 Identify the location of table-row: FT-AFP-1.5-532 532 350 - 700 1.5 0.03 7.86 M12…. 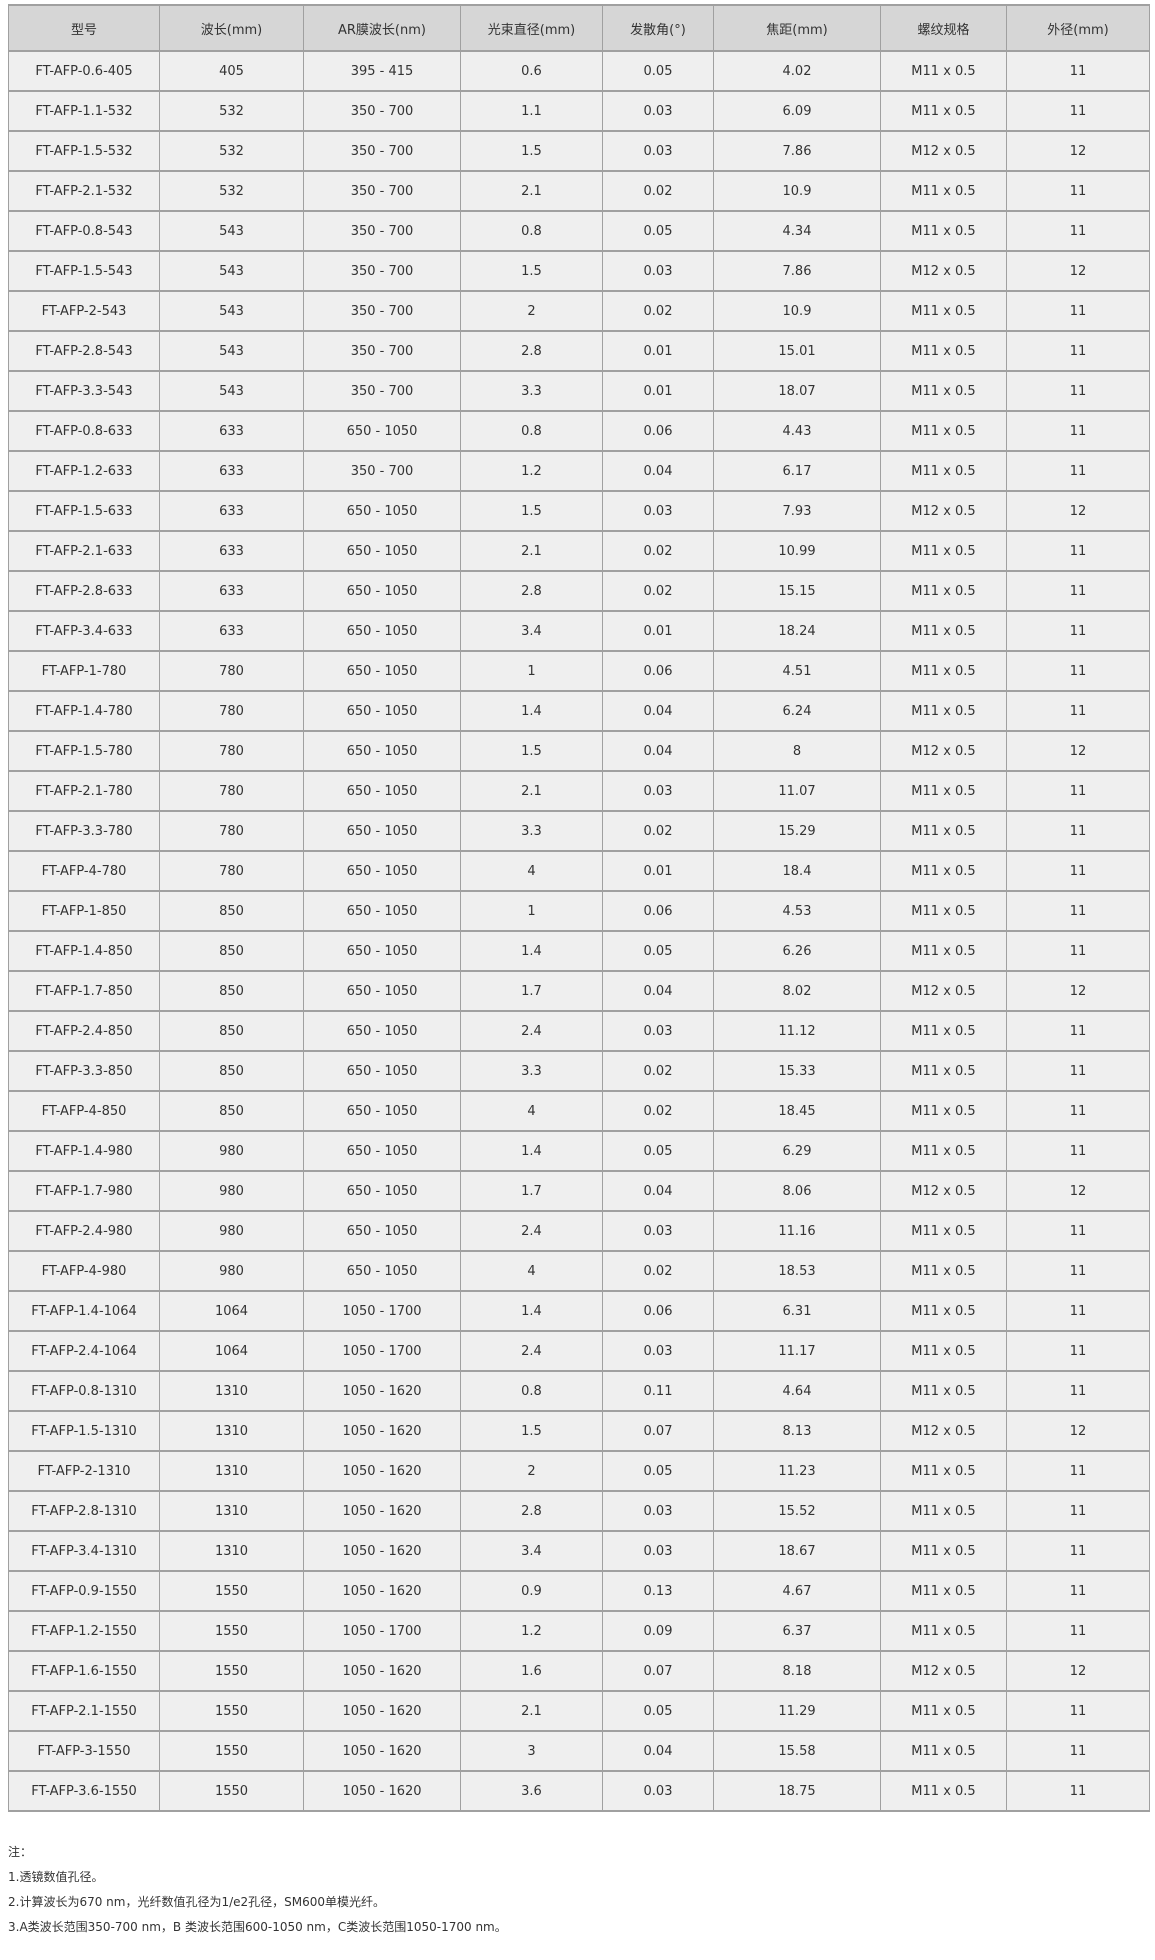
(579, 151).